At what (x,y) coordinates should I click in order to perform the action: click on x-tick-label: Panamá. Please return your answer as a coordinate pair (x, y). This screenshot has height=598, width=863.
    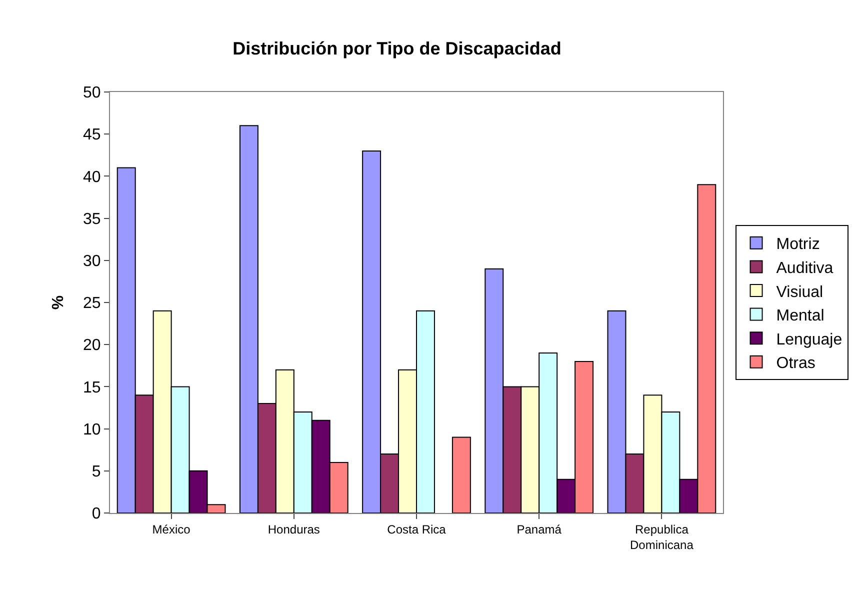
    Looking at the image, I should click on (539, 529).